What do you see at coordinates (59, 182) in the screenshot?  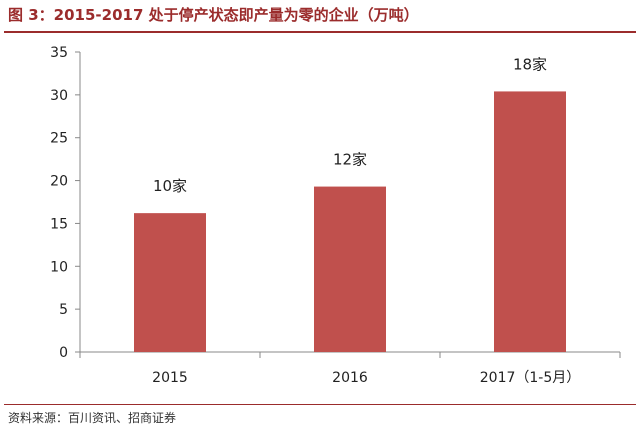 I see `y-tick-label: 20` at bounding box center [59, 182].